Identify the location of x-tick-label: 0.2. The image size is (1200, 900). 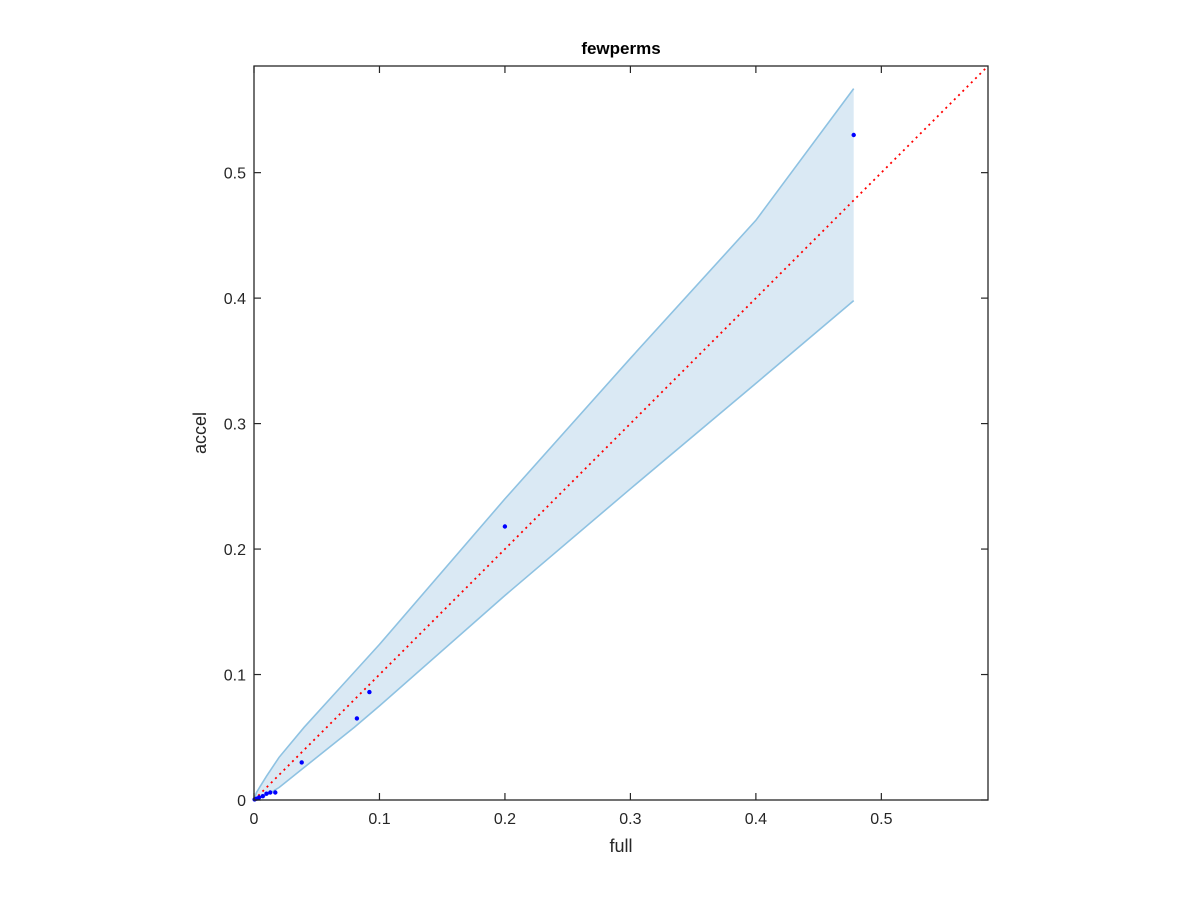
(505, 819).